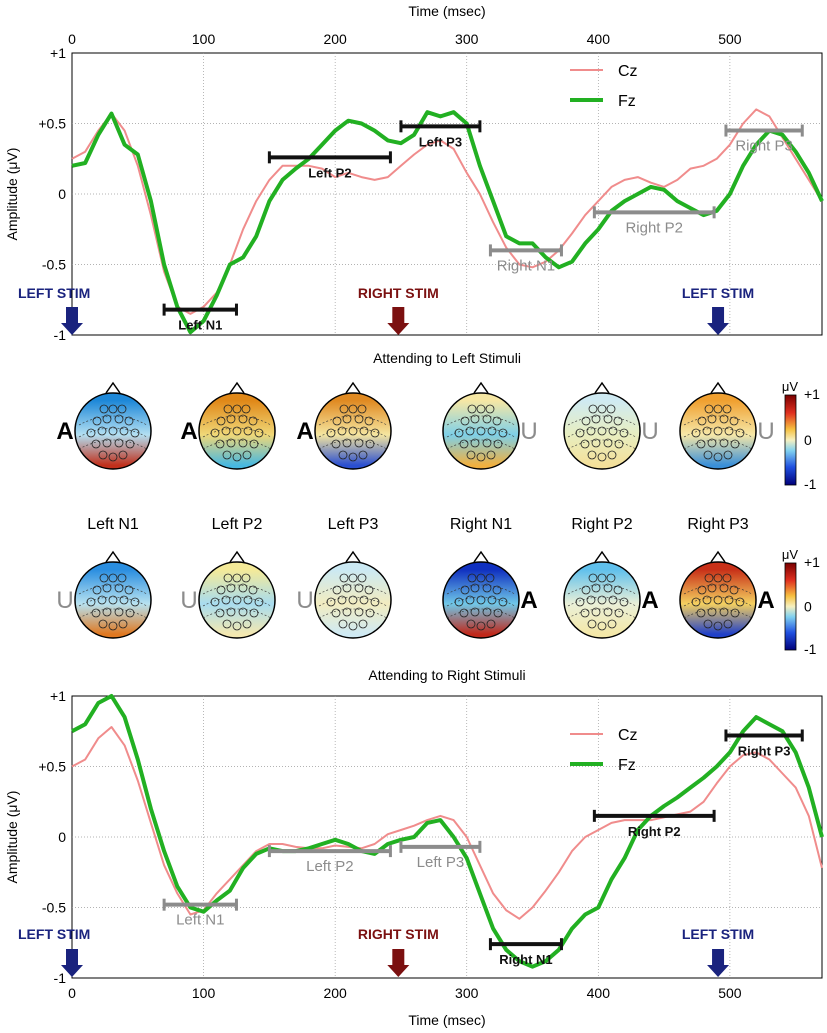  Describe the element at coordinates (62, 194) in the screenshot. I see `y-tick-label: 0` at that location.